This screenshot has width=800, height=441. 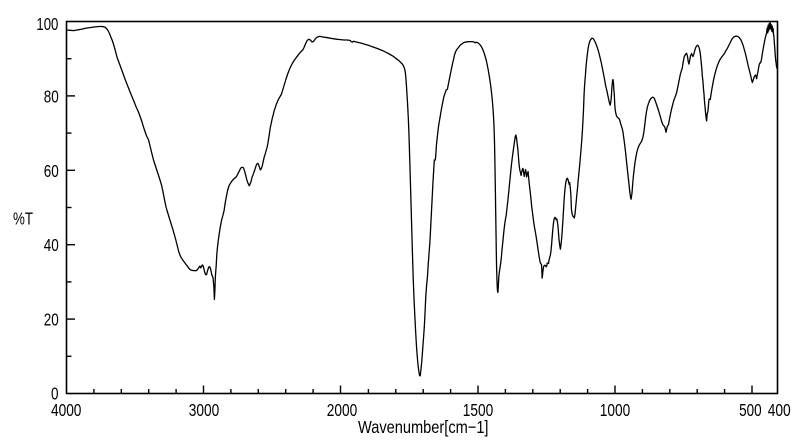 I want to click on svg-text: 80, so click(x=51, y=96).